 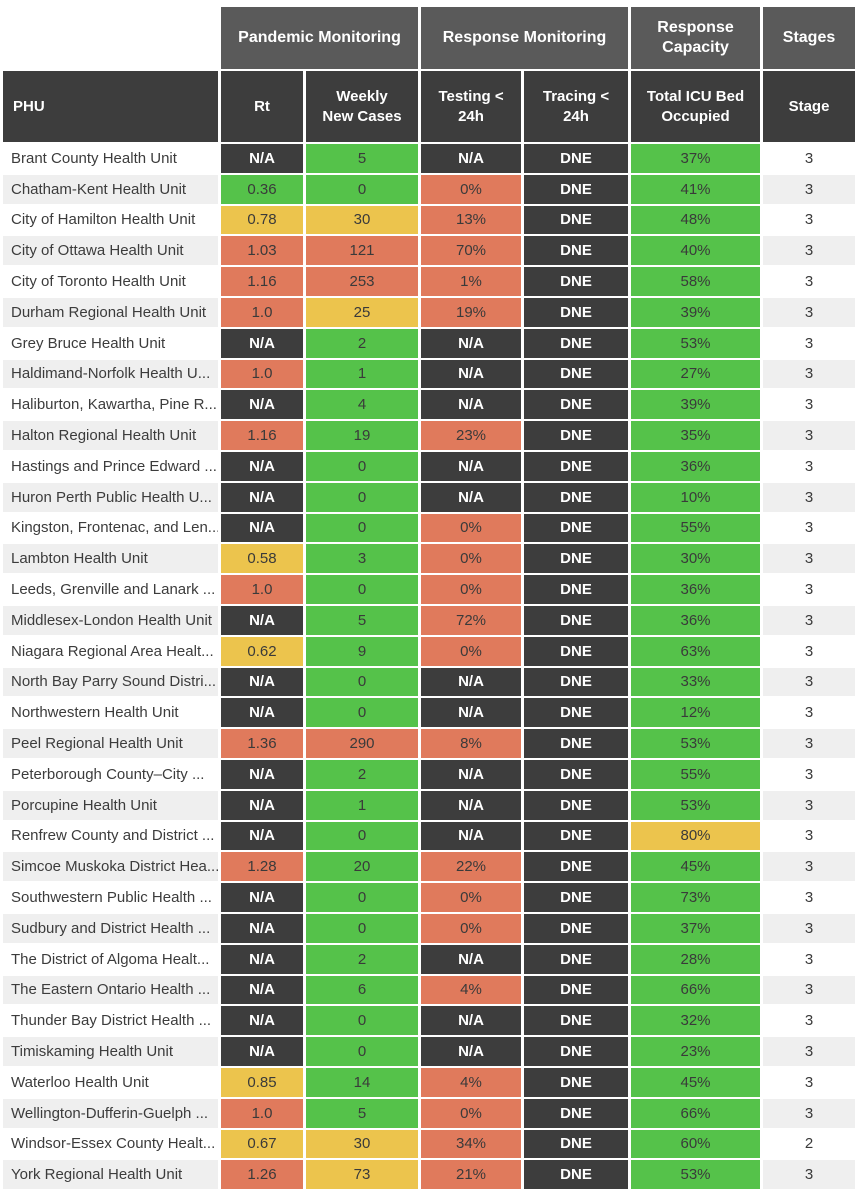 I want to click on testing-24h-cell: 23%, so click(x=471, y=435).